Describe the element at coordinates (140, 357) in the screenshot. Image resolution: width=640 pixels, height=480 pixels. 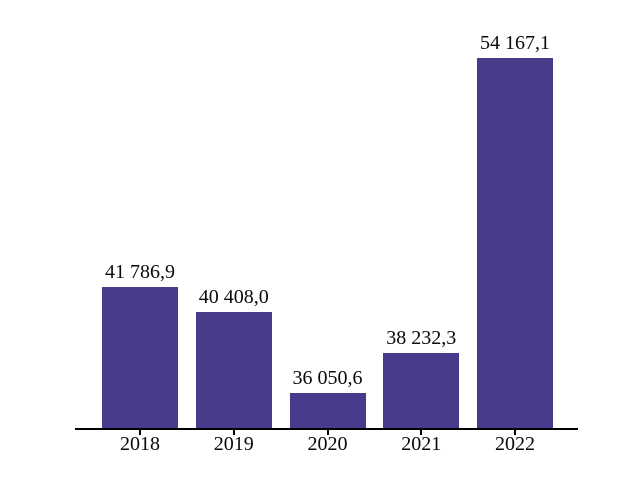
I see `bar-2018` at that location.